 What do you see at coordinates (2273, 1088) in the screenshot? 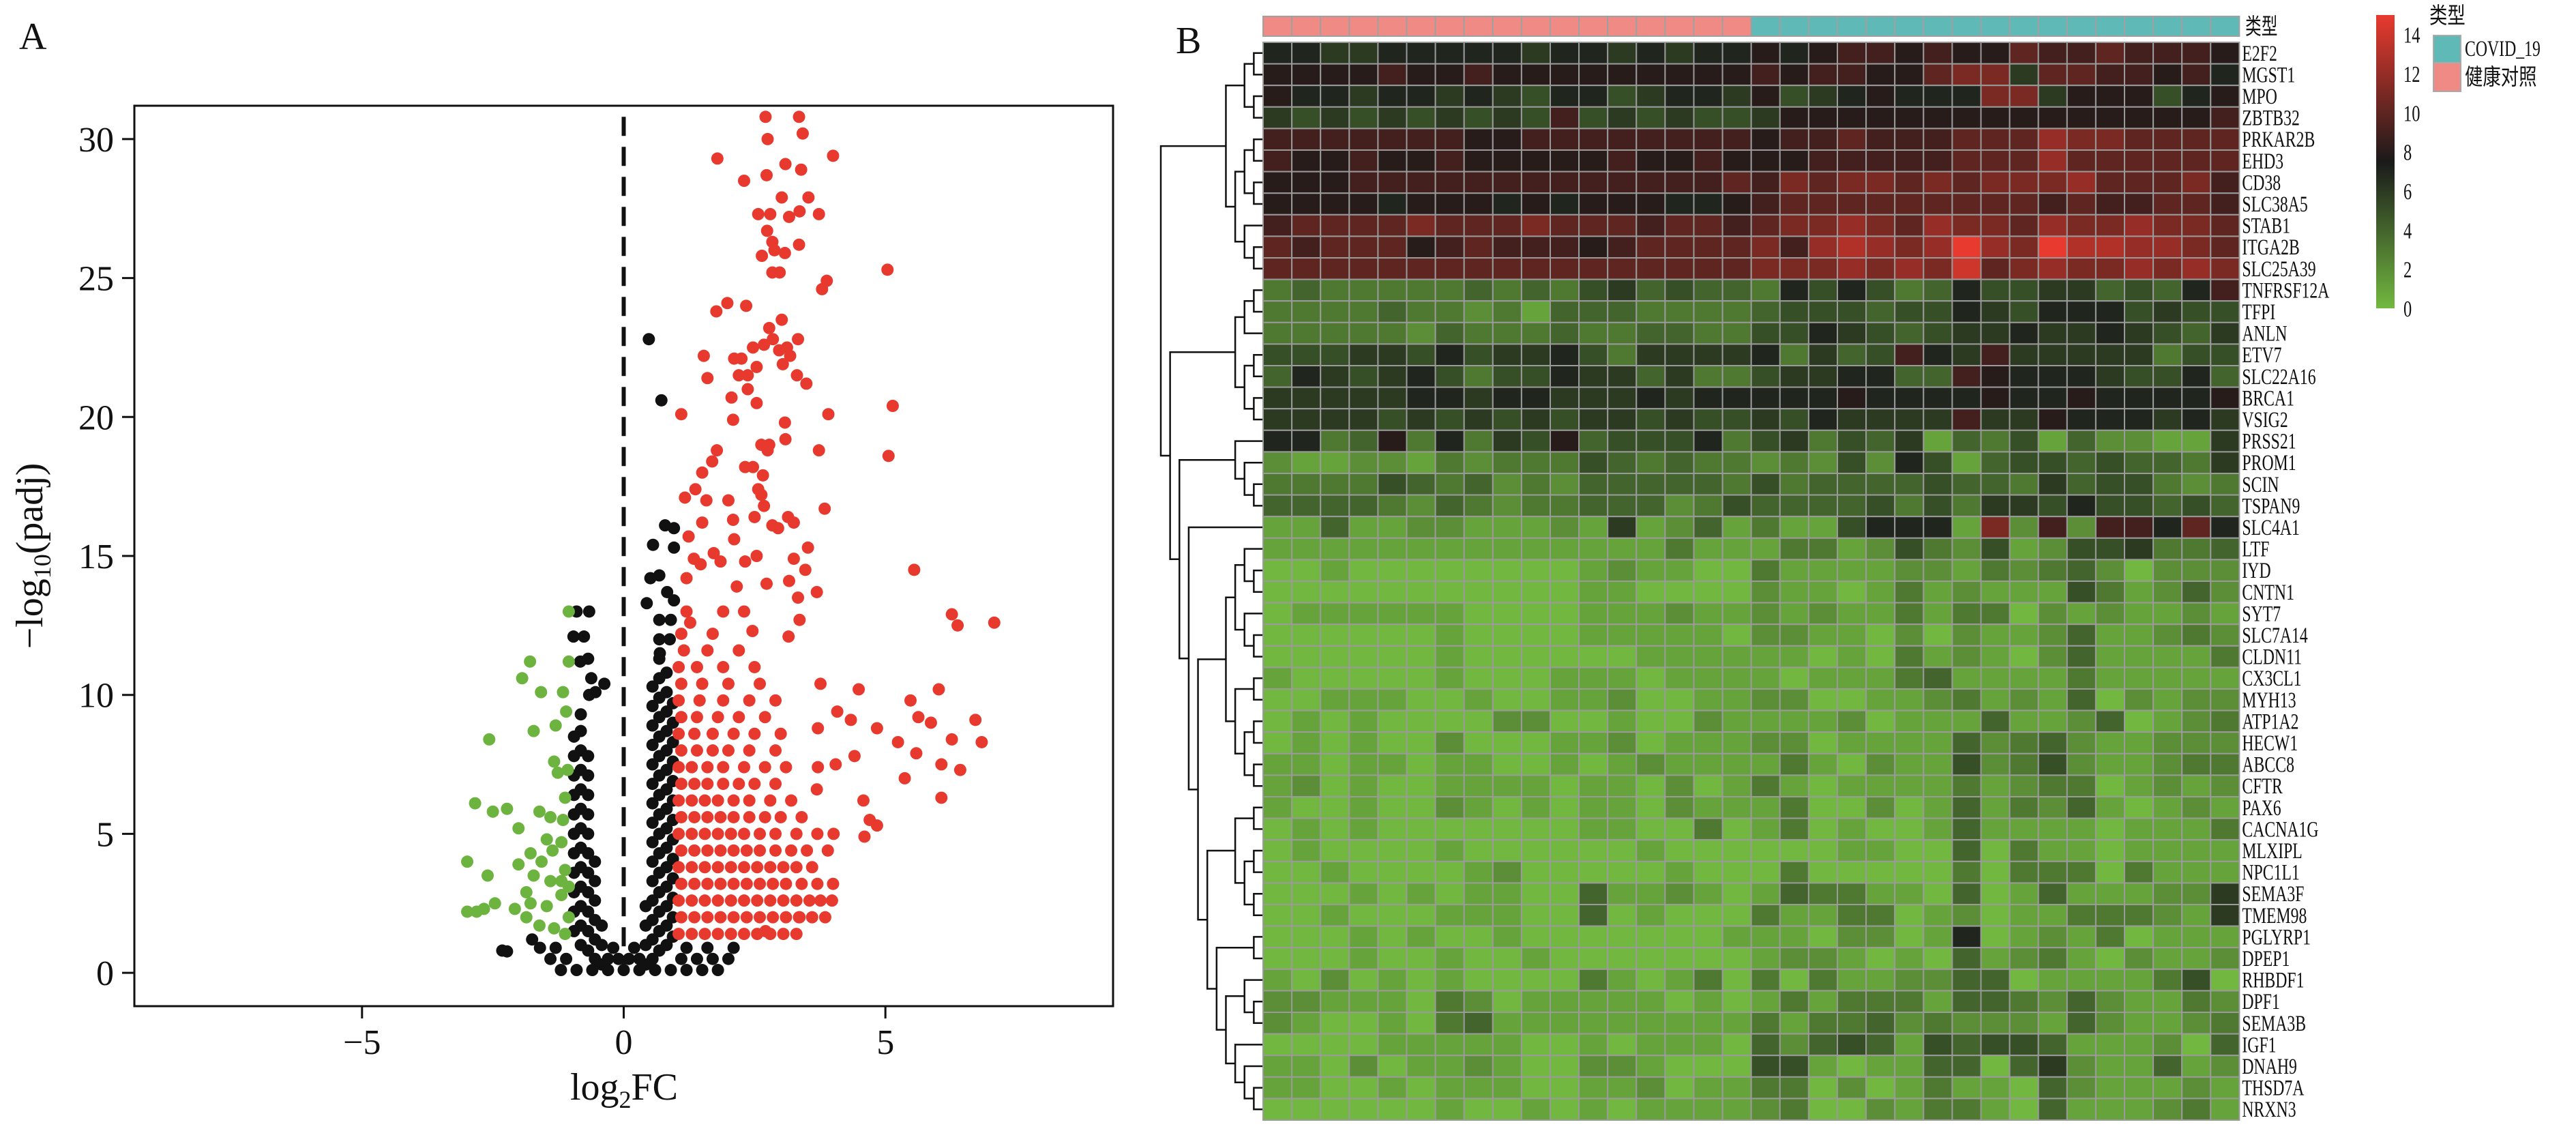
I see `gene-label: THSD7A` at bounding box center [2273, 1088].